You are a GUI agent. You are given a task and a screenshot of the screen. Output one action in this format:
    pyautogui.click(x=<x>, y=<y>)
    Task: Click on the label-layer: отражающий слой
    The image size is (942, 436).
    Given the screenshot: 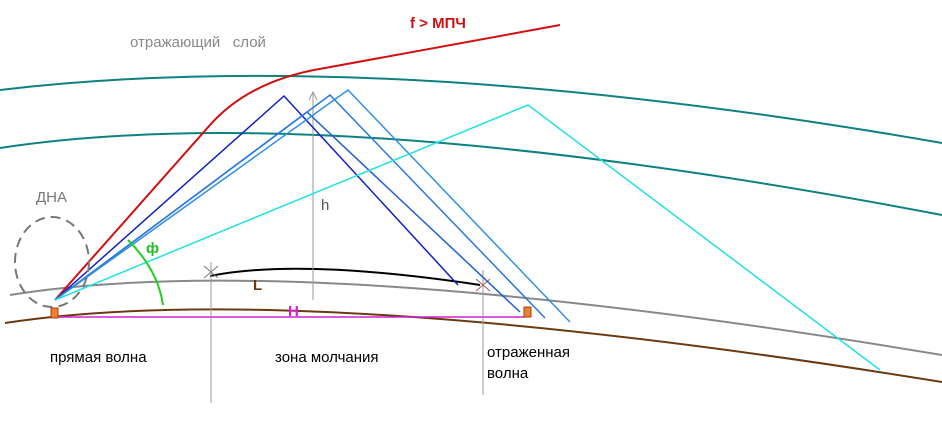 What is the action you would take?
    pyautogui.click(x=198, y=42)
    